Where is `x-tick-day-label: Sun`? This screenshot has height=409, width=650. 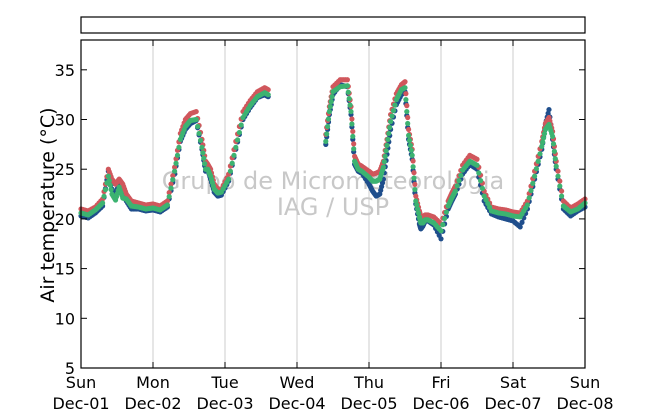
x-tick-day-label: Sun is located at coordinates (585, 382).